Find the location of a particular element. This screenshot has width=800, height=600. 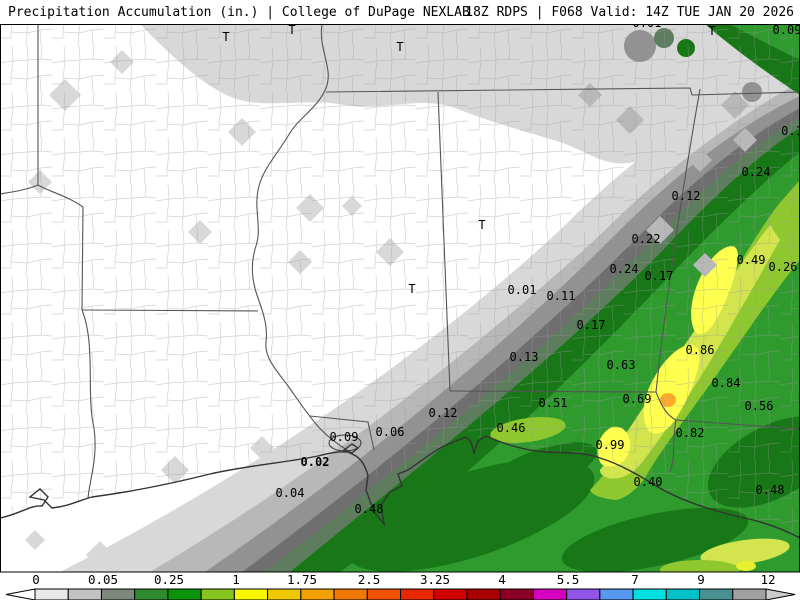

ms-al-border is located at coordinates (444, 241).